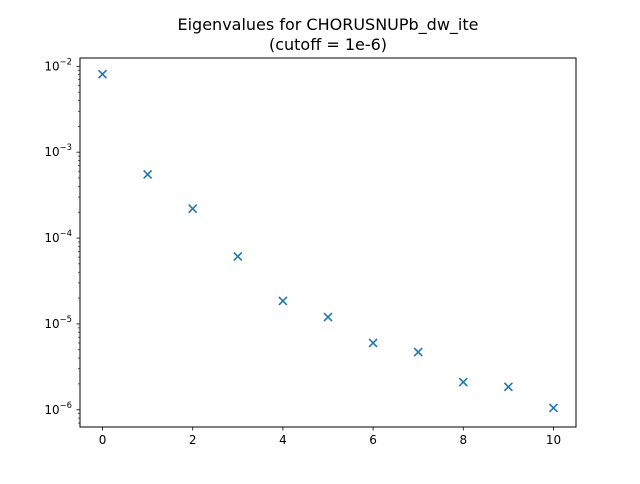 Image resolution: width=640 pixels, height=484 pixels. I want to click on x-tick-label: 0, so click(103, 440).